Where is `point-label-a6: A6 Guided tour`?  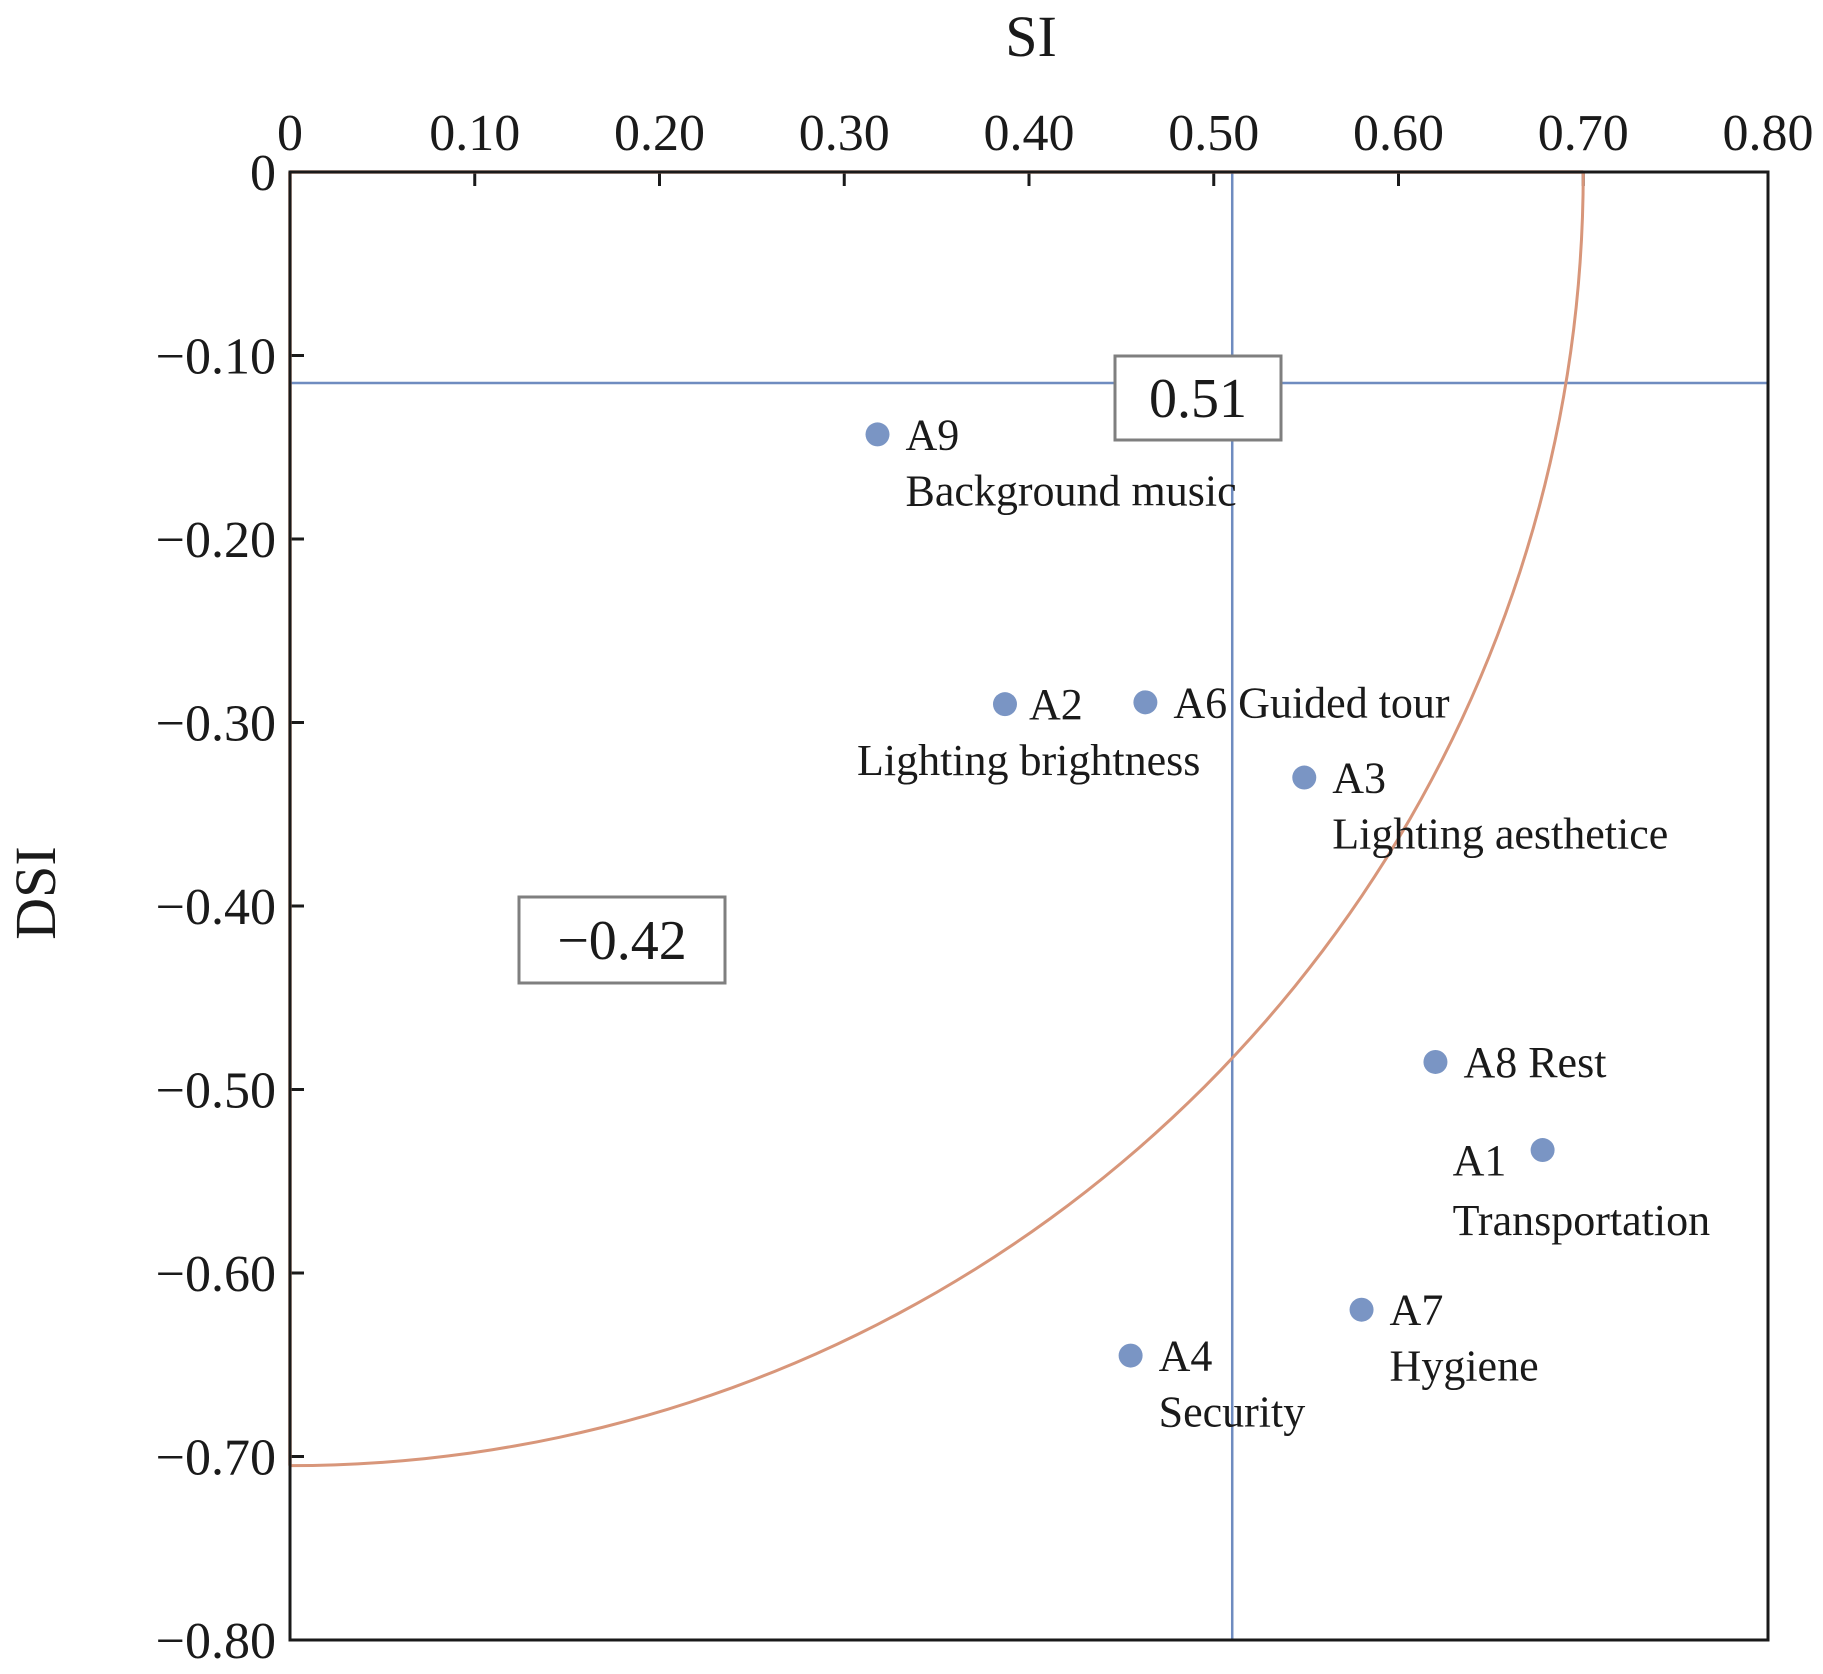 point-label-a6: A6 Guided tour is located at coordinates (1311, 702).